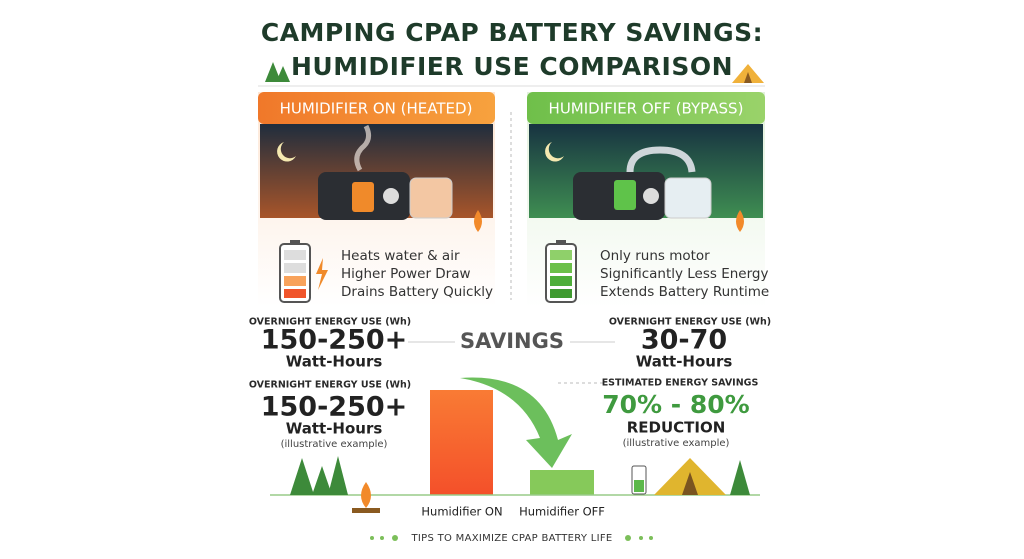  I want to click on trees, so click(520, 475).